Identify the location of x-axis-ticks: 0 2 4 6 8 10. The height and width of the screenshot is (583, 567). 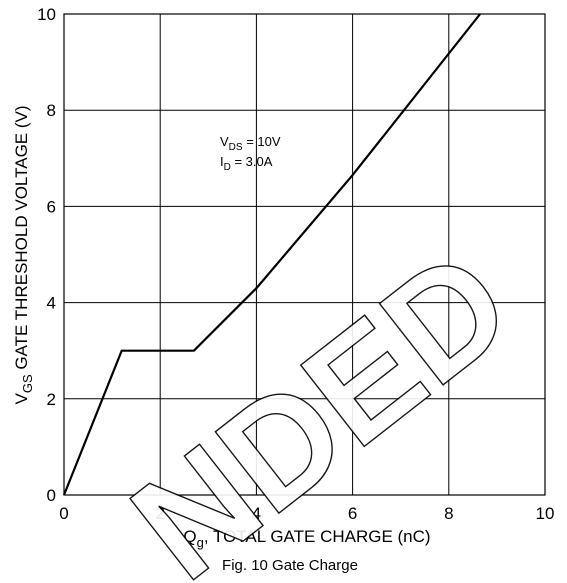
(306, 513).